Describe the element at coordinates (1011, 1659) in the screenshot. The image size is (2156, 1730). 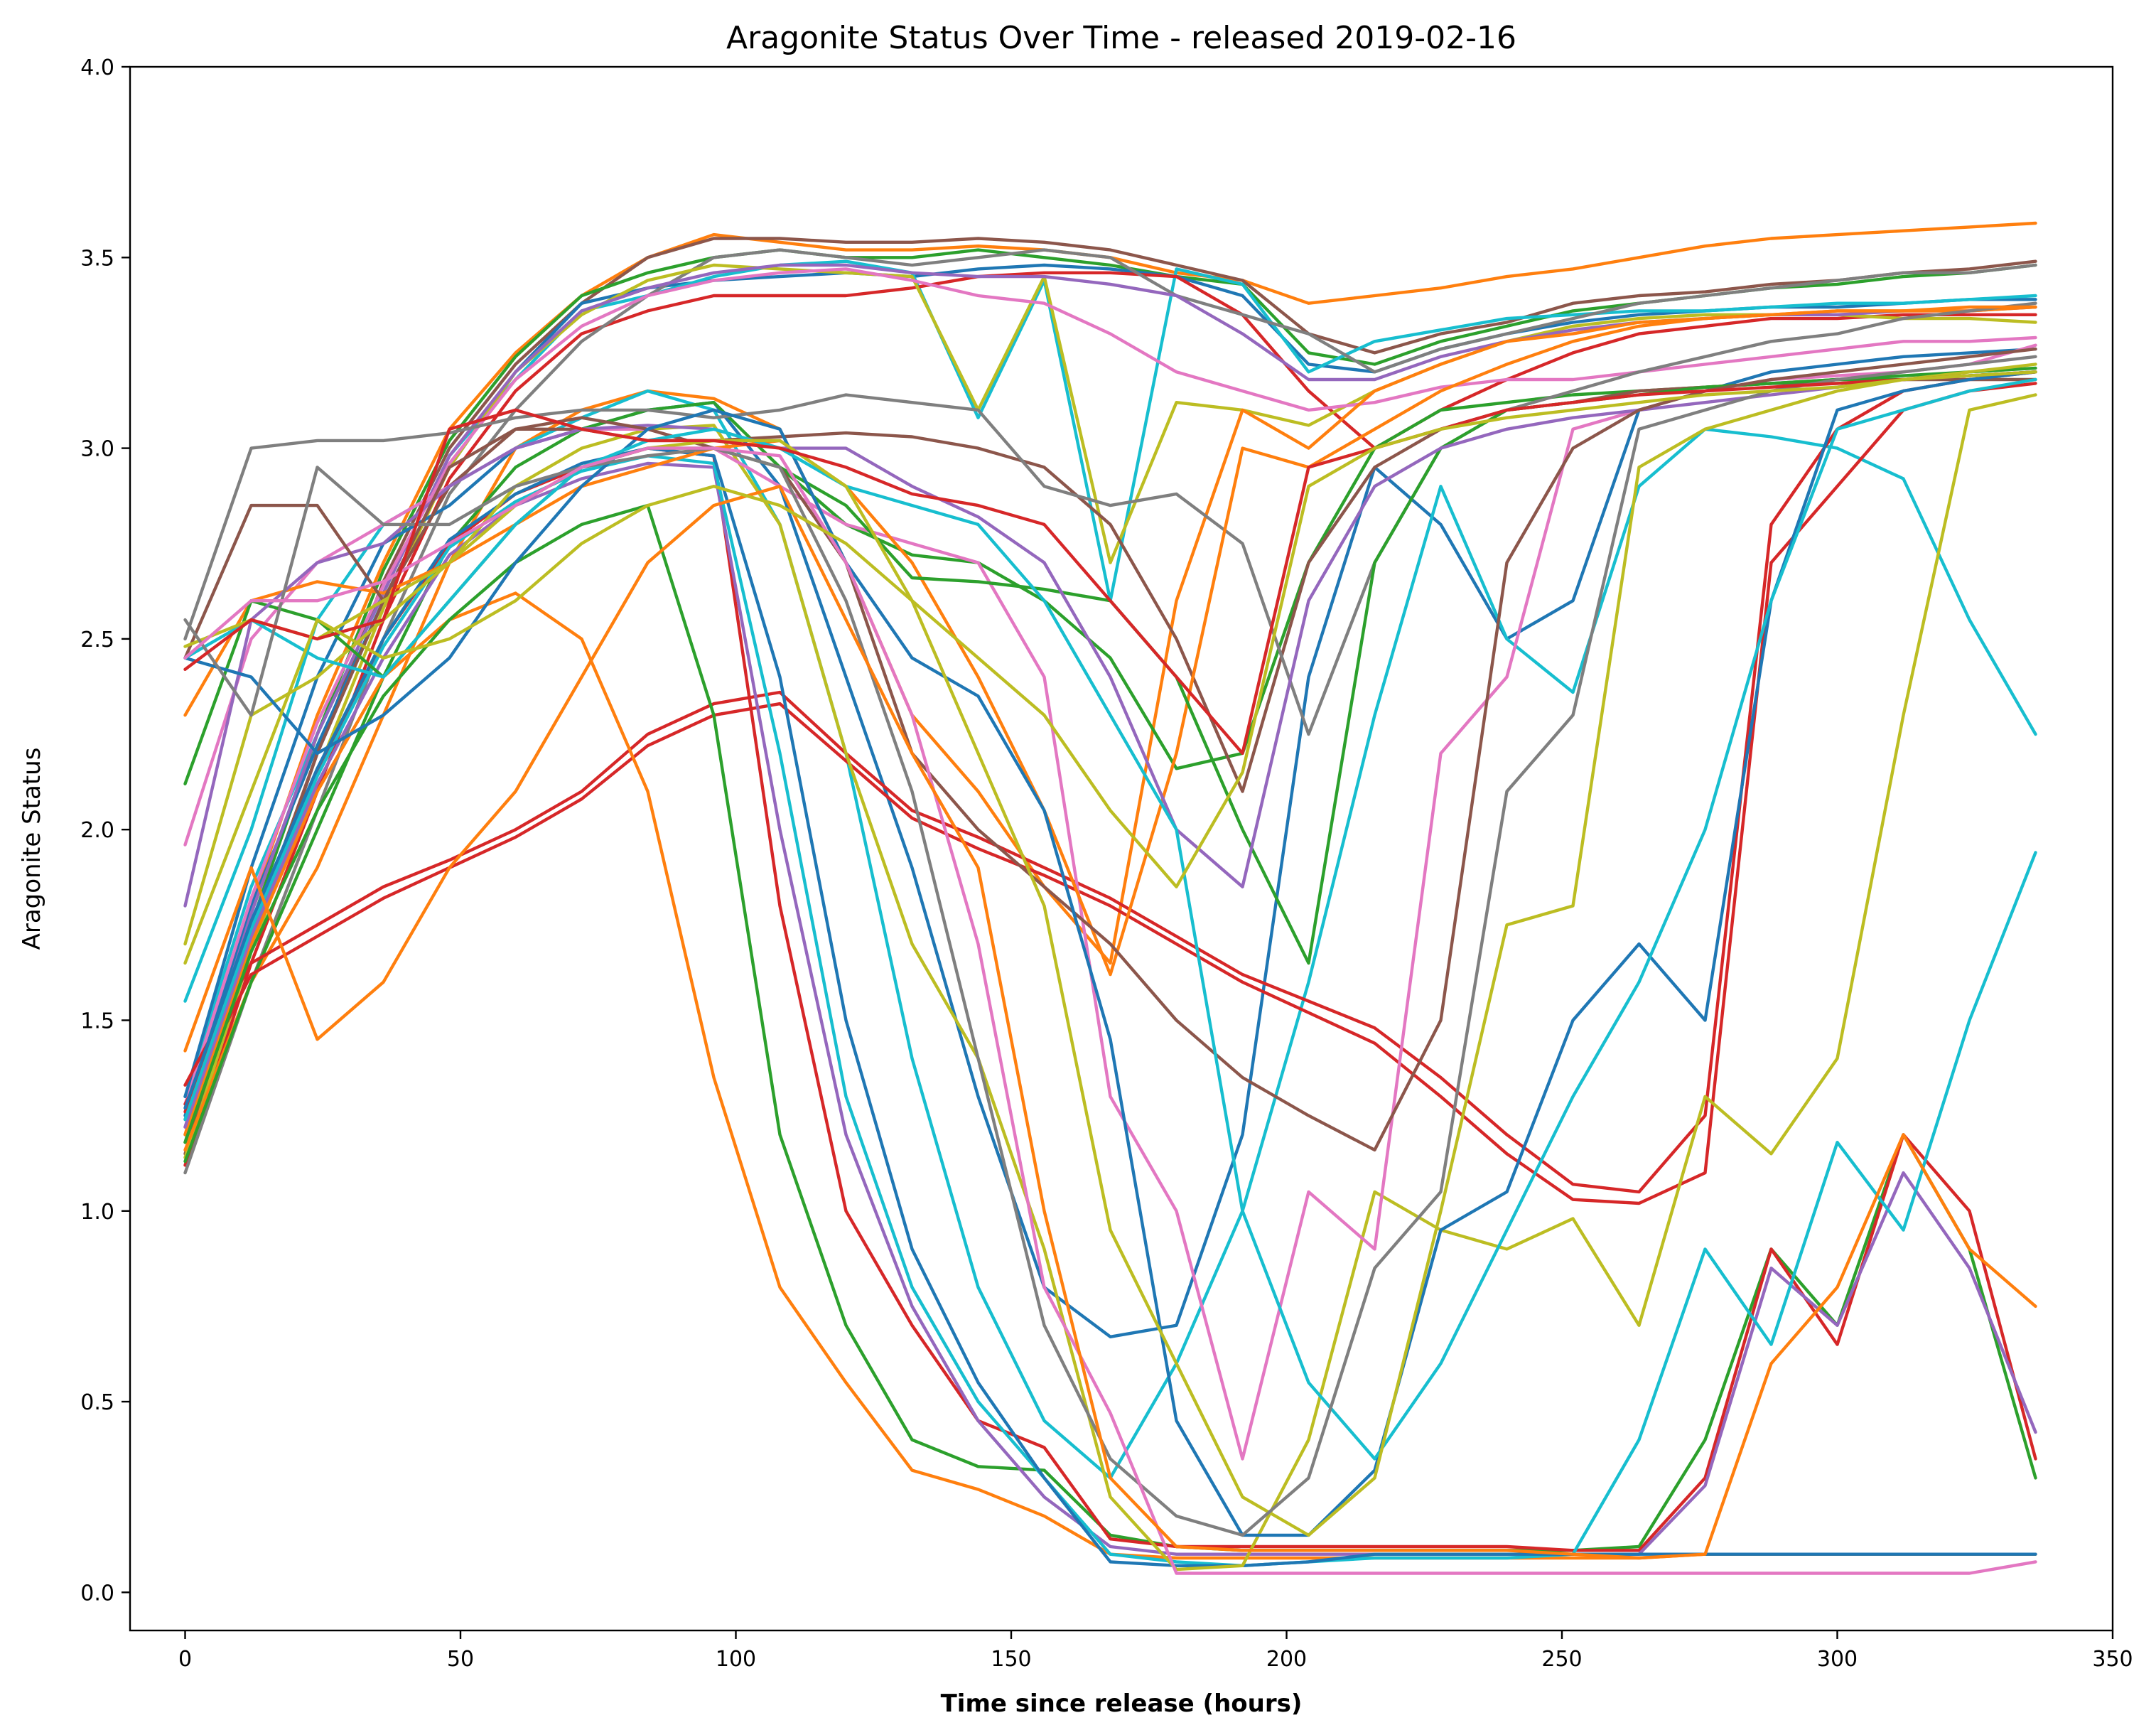
I see `x-tick-label: 150` at that location.